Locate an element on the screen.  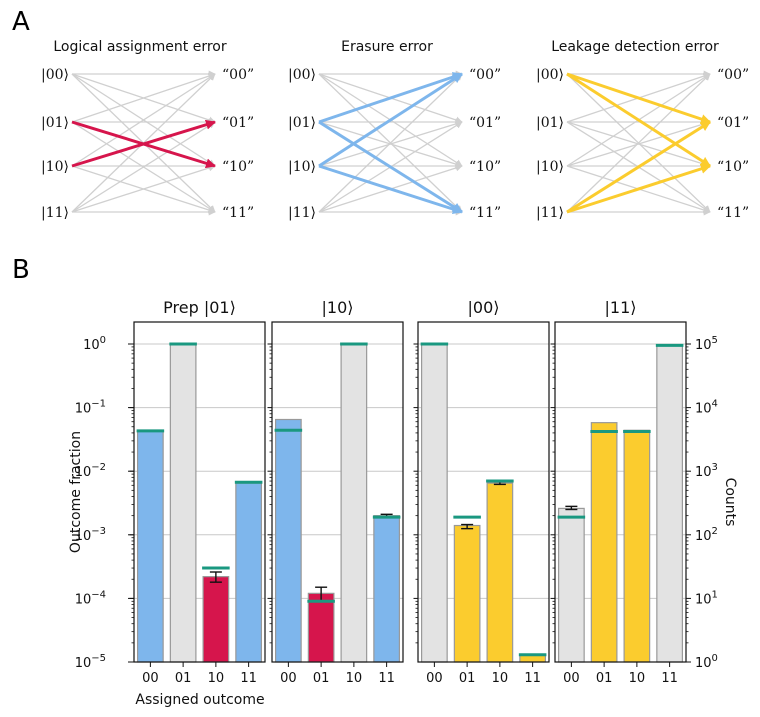
right-tick-label: 10⁵ is located at coordinates (706, 344).